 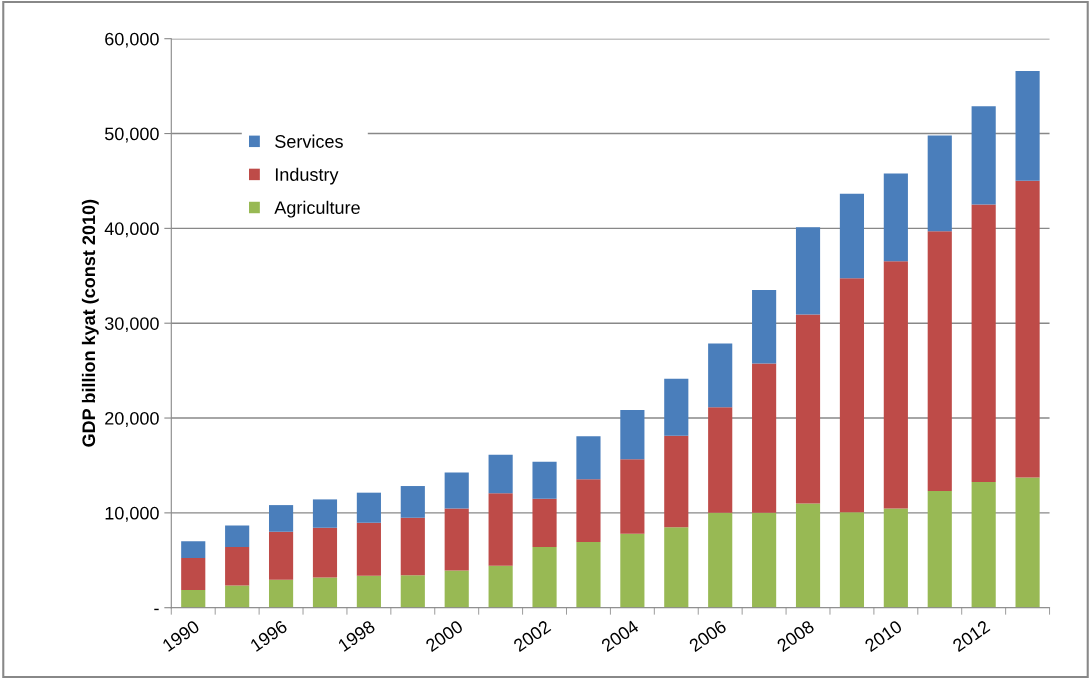 I want to click on legend-label: Agriculture, so click(x=317, y=209).